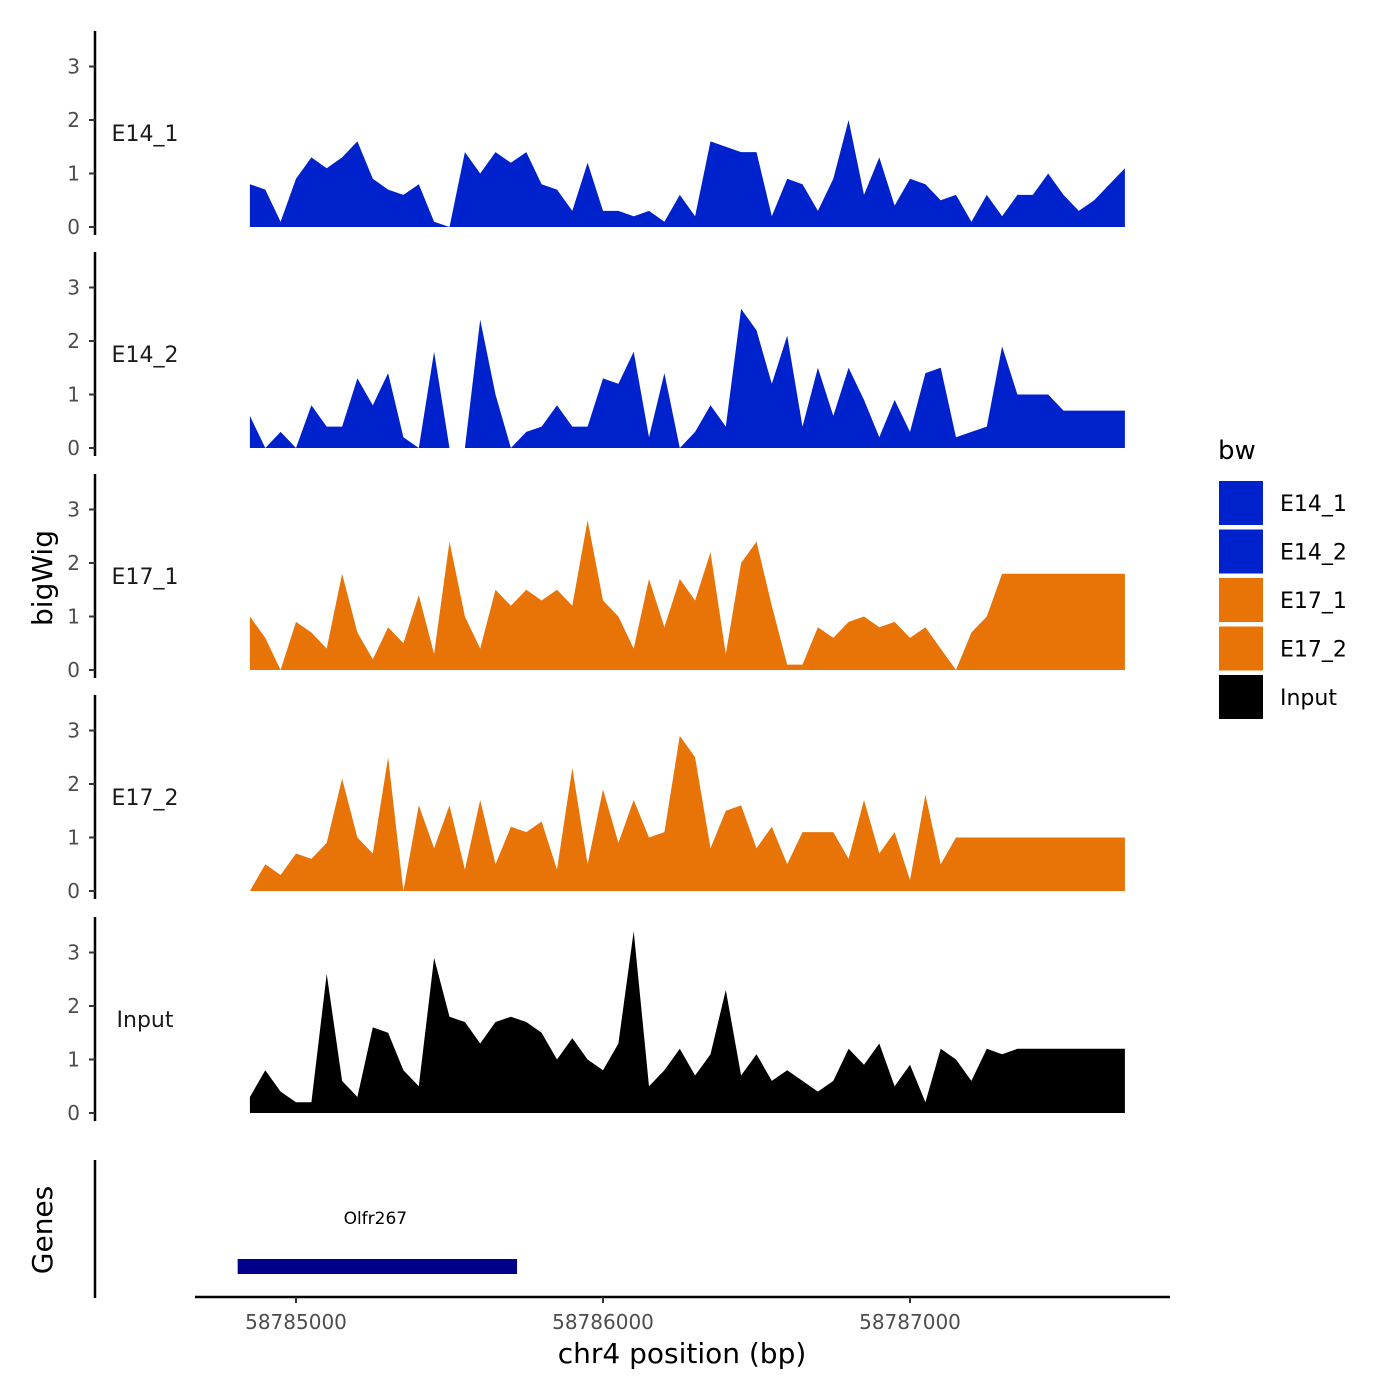 Image resolution: width=1400 pixels, height=1400 pixels. I want to click on y-tick-label-E17_1-1: 1, so click(73, 617).